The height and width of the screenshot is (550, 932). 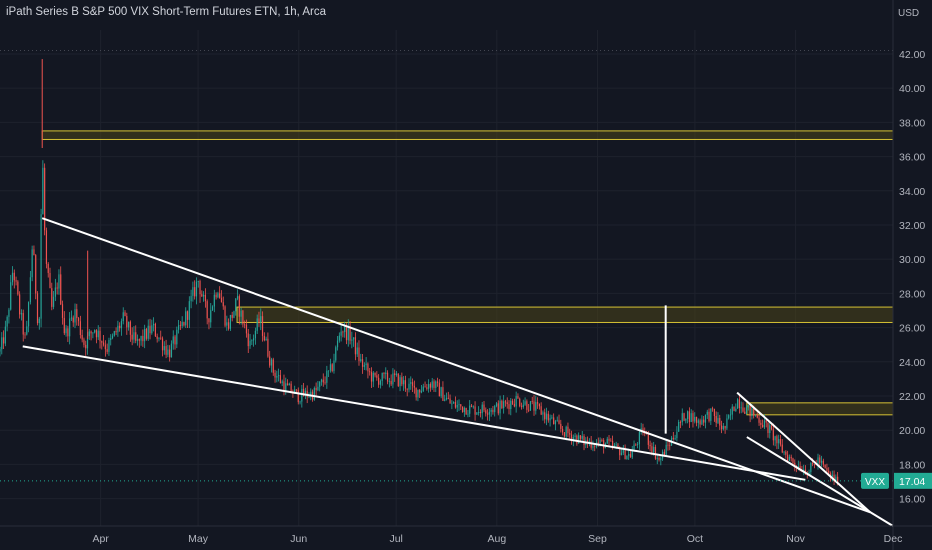 What do you see at coordinates (298, 539) in the screenshot?
I see `x-tick-label: Jun` at bounding box center [298, 539].